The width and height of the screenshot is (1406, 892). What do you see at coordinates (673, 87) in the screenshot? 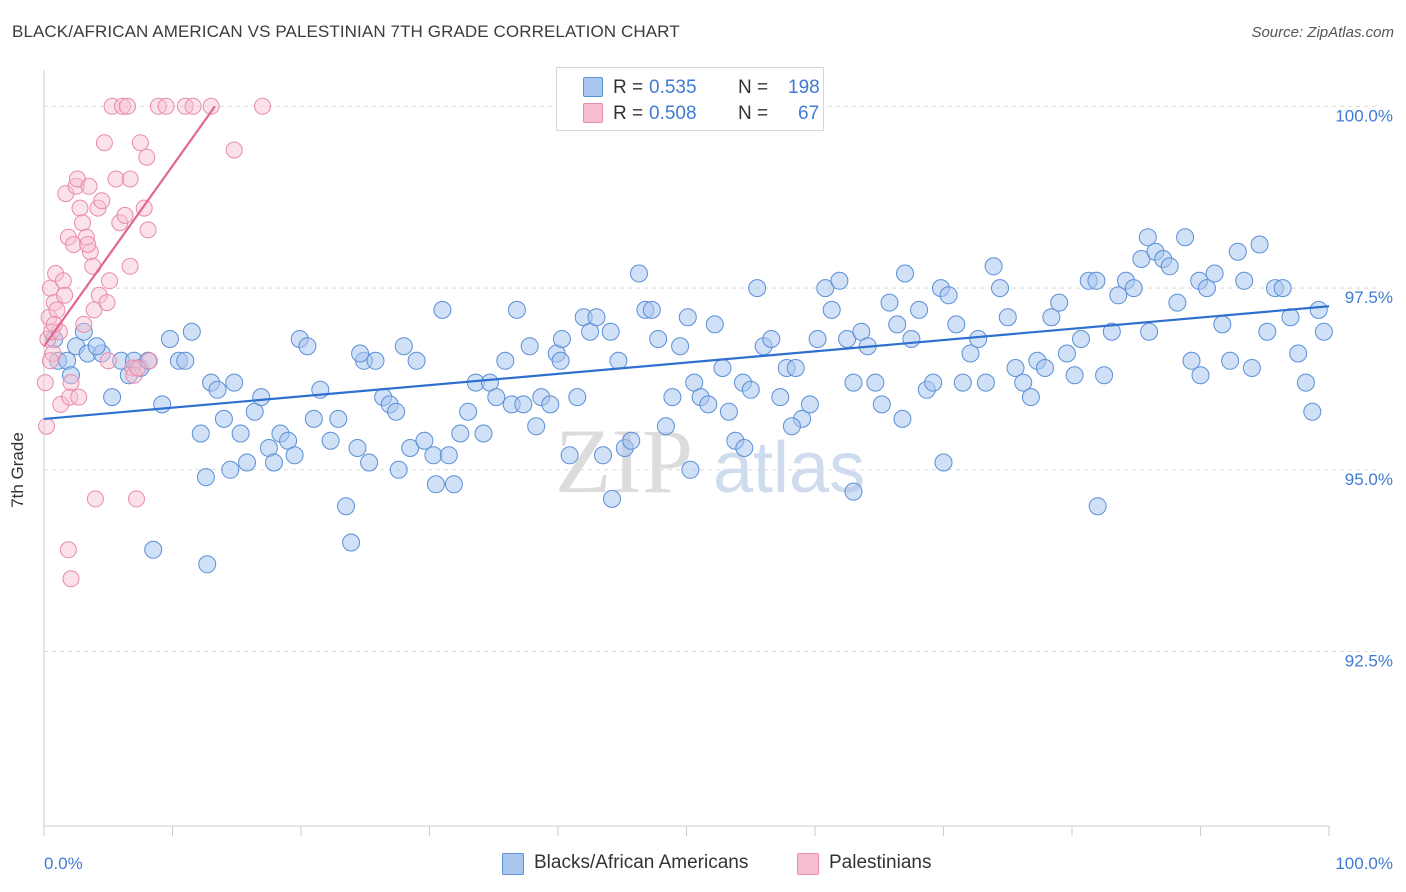
I see `r-value: 0.535` at bounding box center [673, 87].